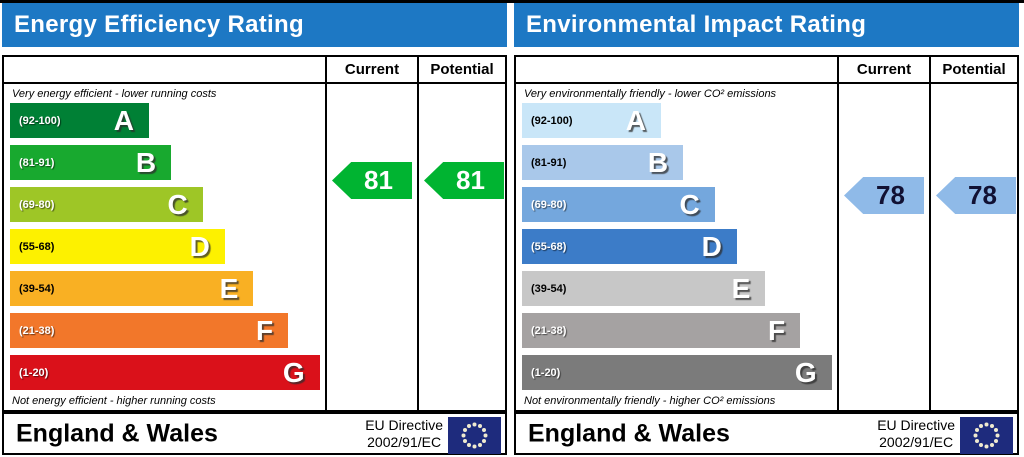 This screenshot has width=1024, height=457. I want to click on current-rating-arrow: 78, so click(884, 195).